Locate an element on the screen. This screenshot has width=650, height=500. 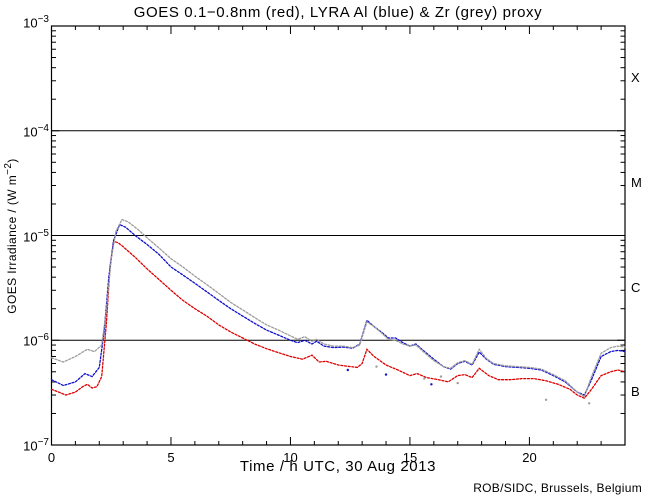
flare-class-label-m: M is located at coordinates (636, 182).